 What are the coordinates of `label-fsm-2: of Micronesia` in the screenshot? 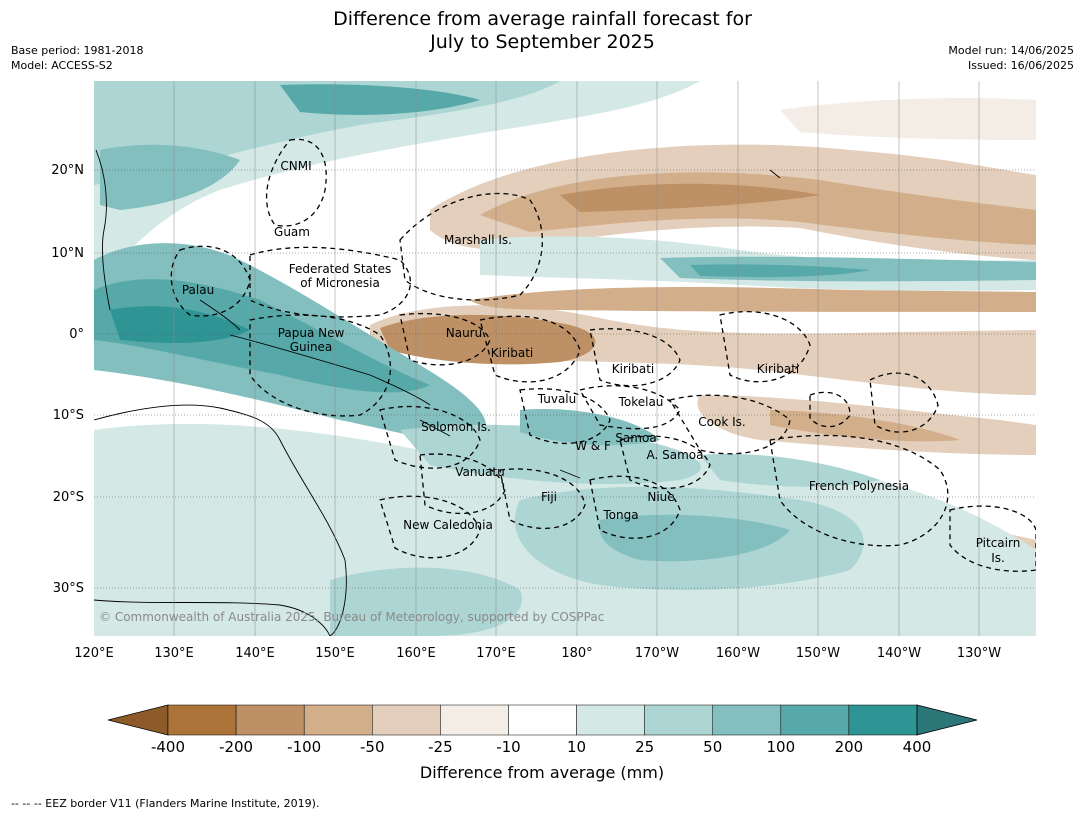 It's located at (340, 283).